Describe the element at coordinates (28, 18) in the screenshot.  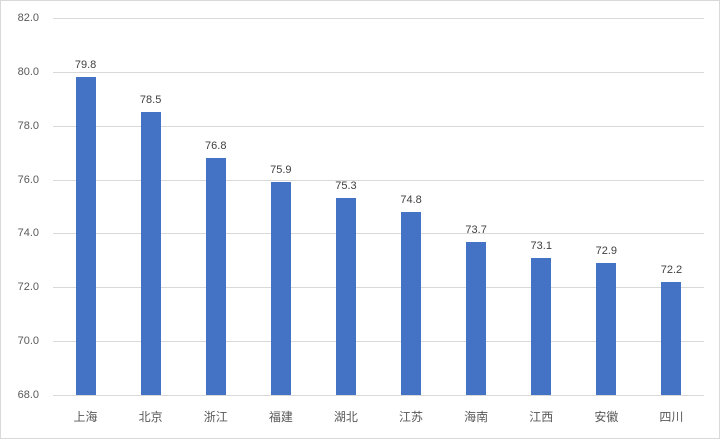
I see `y-tick-label: 82.0` at that location.